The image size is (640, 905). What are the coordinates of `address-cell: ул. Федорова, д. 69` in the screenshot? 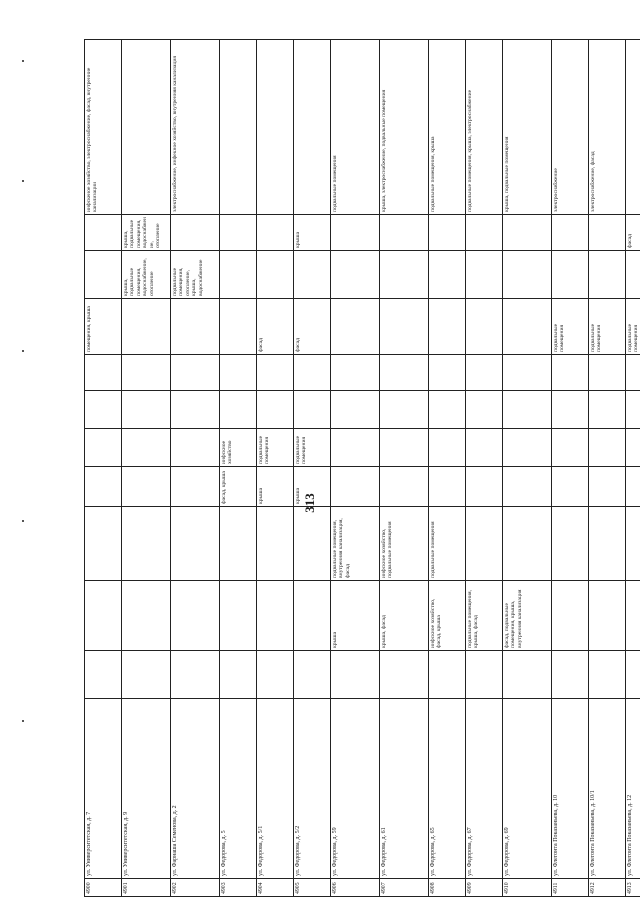 It's located at (527, 788).